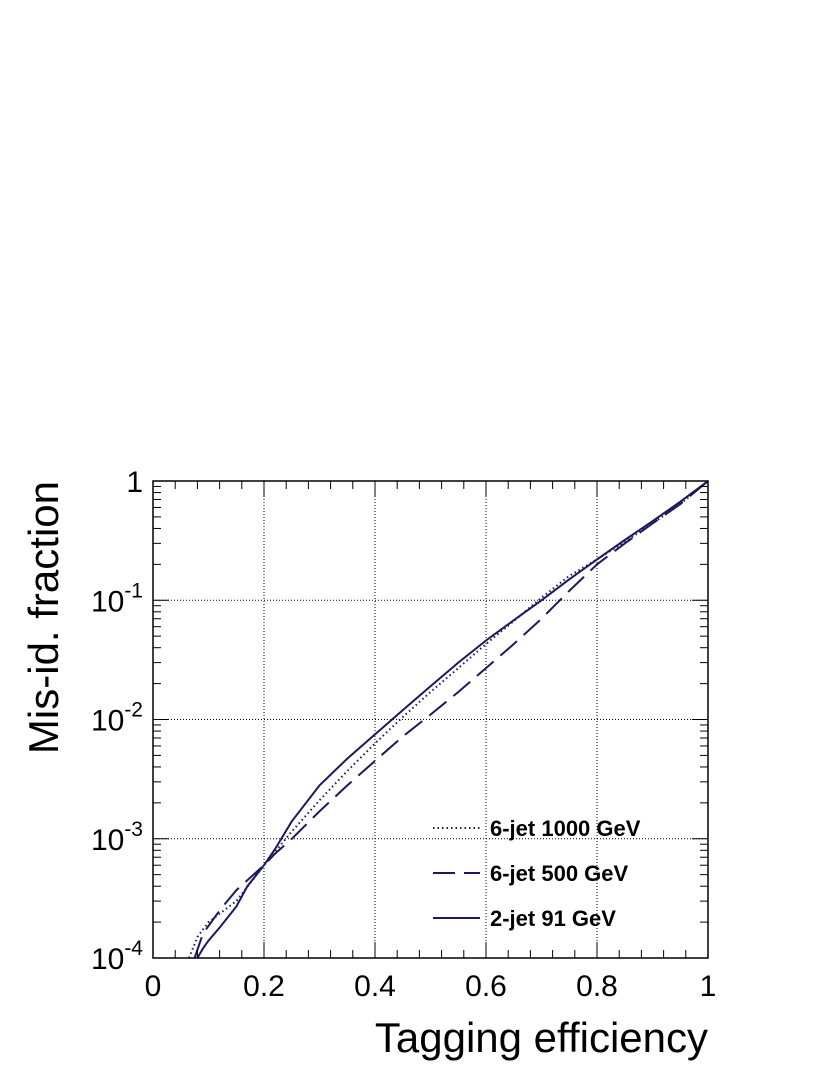 The height and width of the screenshot is (1075, 830). I want to click on x-tick-label: 0, so click(153, 986).